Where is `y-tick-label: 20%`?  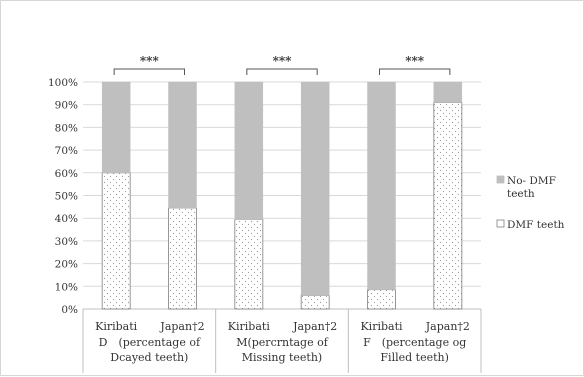
y-tick-label: 20% is located at coordinates (66, 265).